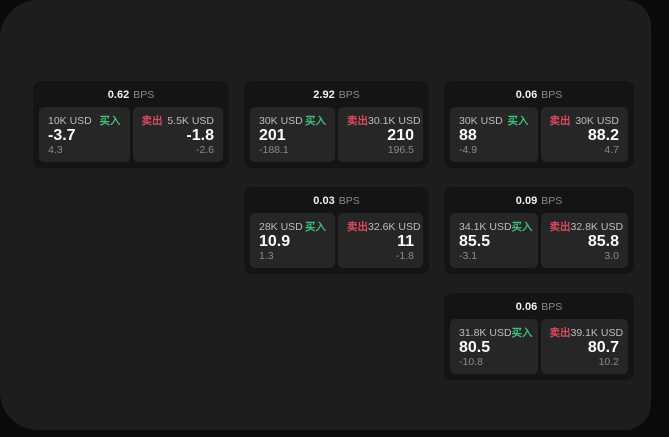 Image resolution: width=669 pixels, height=437 pixels. I want to click on buy-pane: 30K USD 买入 88 -4.9, so click(494, 134).